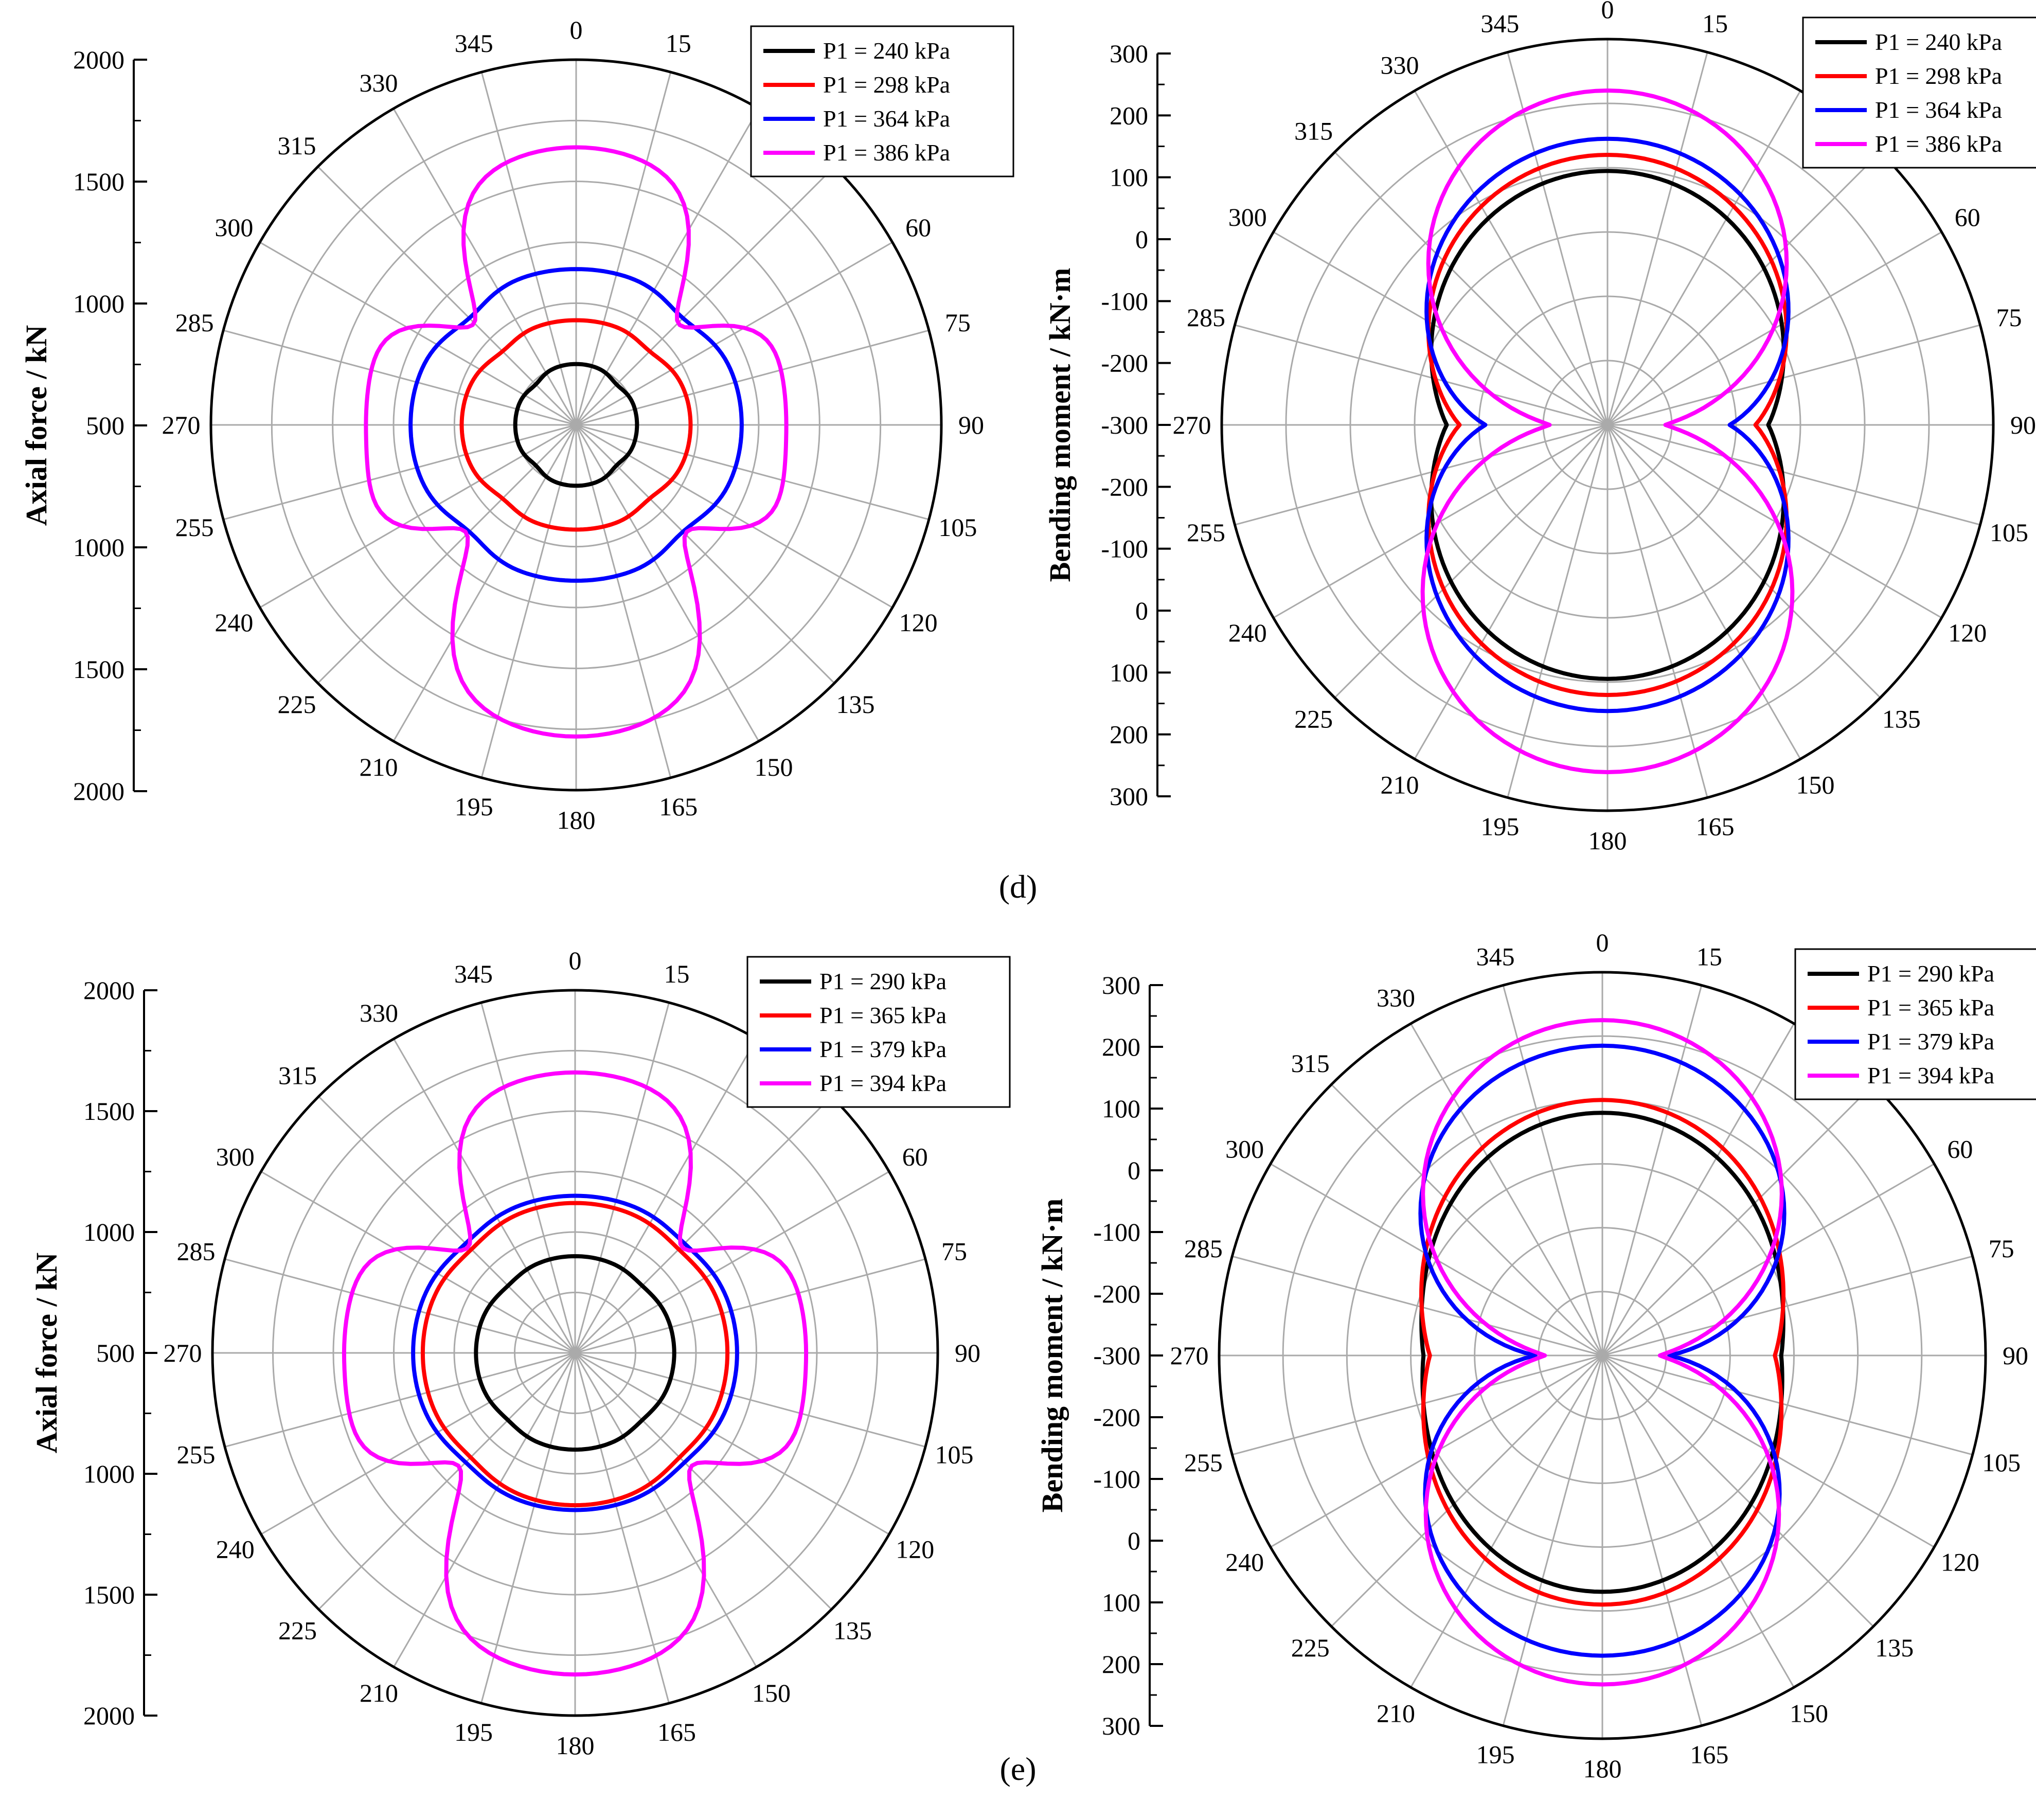  I want to click on angle-tick-label: 345, so click(474, 44).